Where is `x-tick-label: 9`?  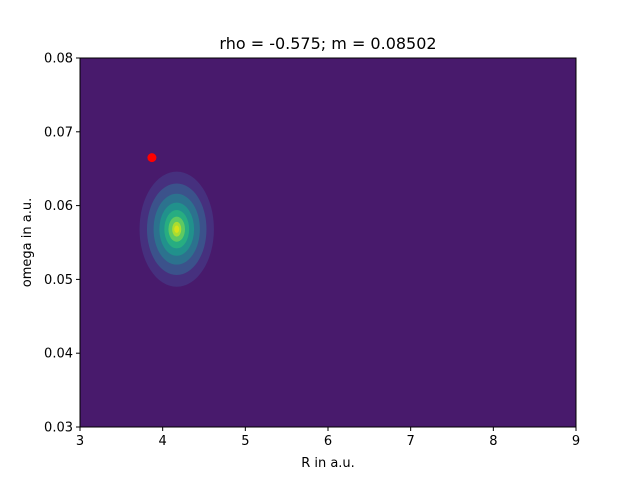
x-tick-label: 9 is located at coordinates (576, 441).